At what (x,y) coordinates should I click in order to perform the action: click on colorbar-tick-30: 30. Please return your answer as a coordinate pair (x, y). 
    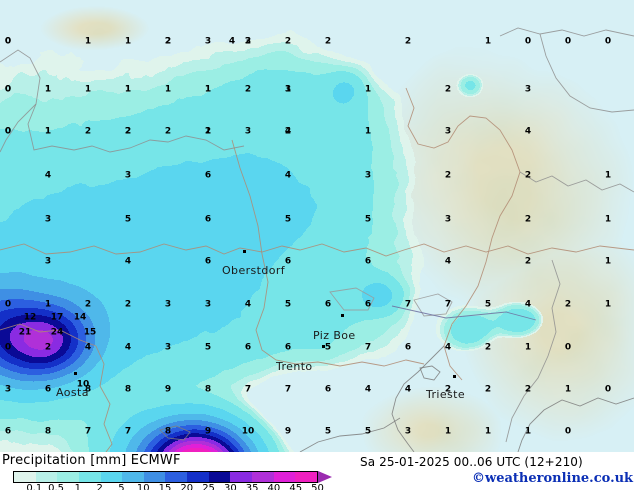
    Looking at the image, I should click on (230, 486).